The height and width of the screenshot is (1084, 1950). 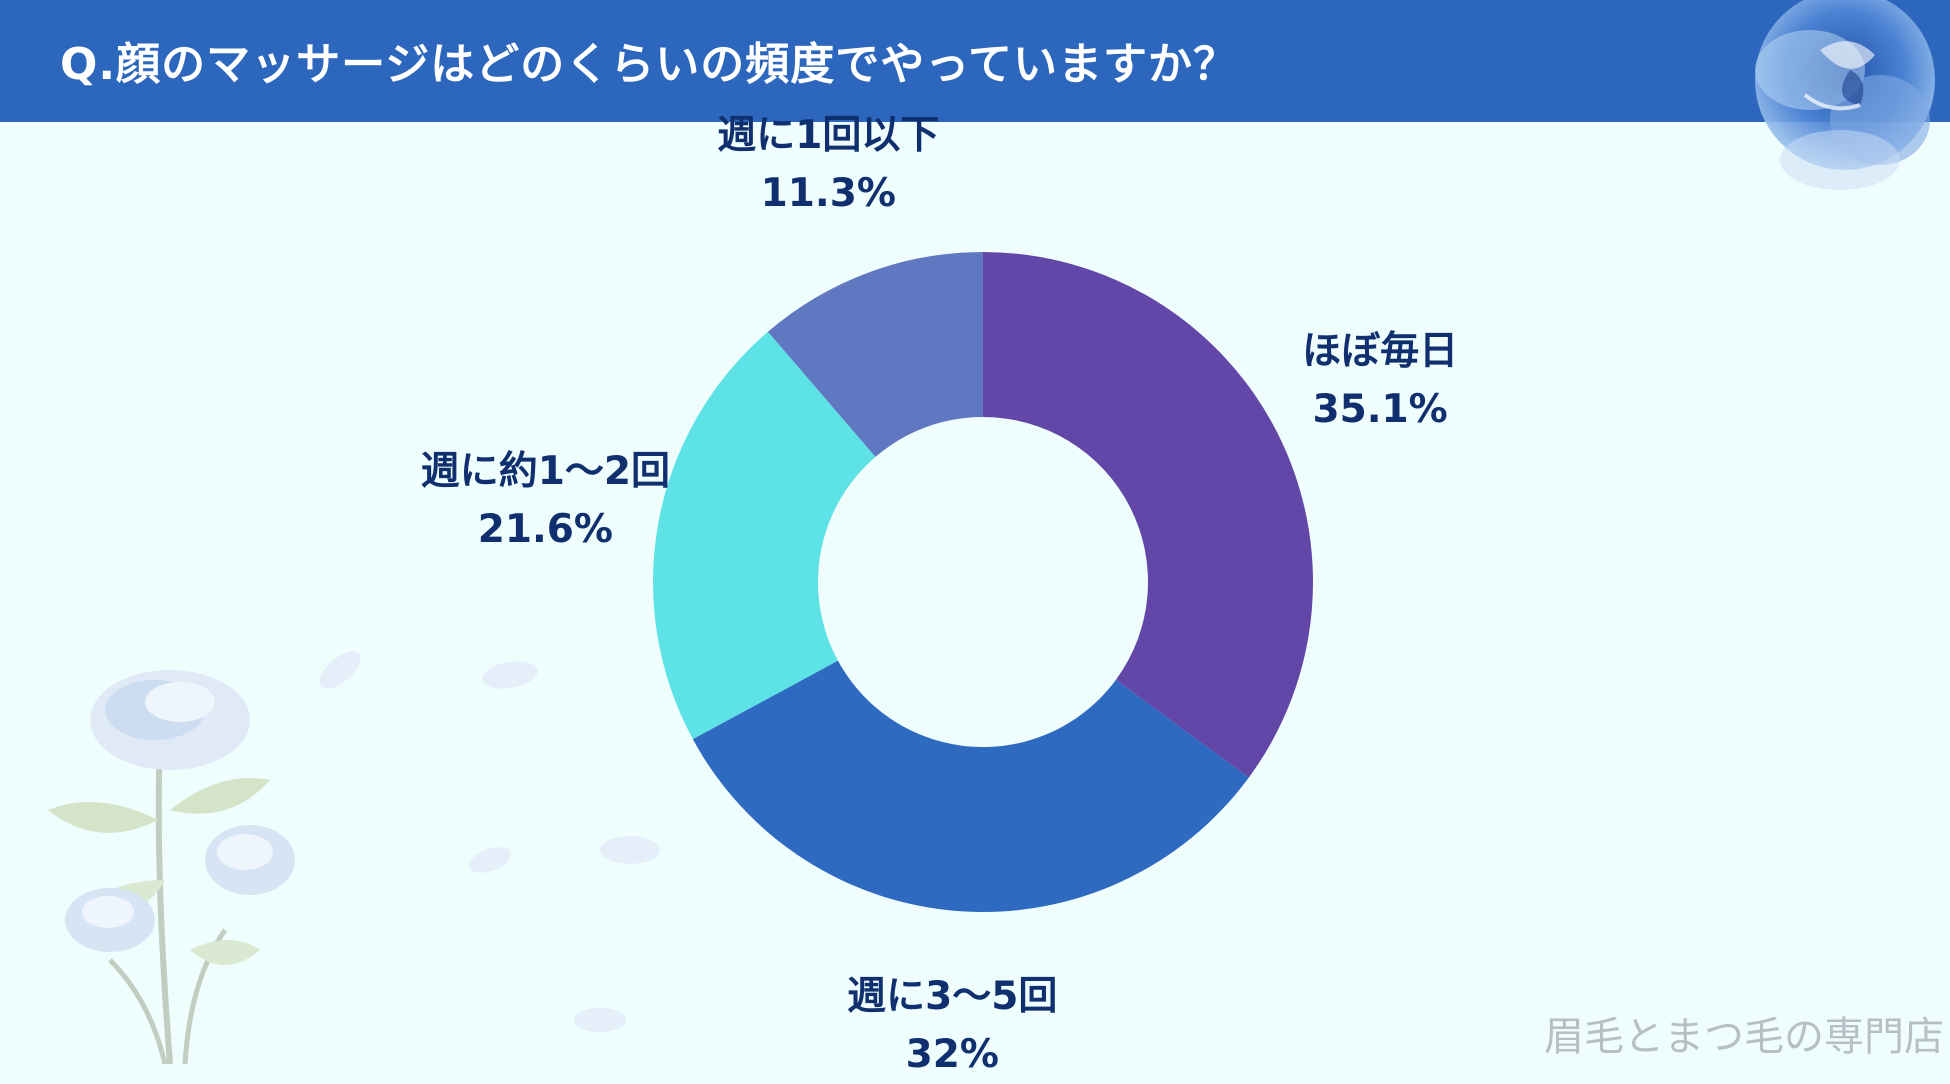 I want to click on white-roses-decoration-icon, so click(x=354, y=857).